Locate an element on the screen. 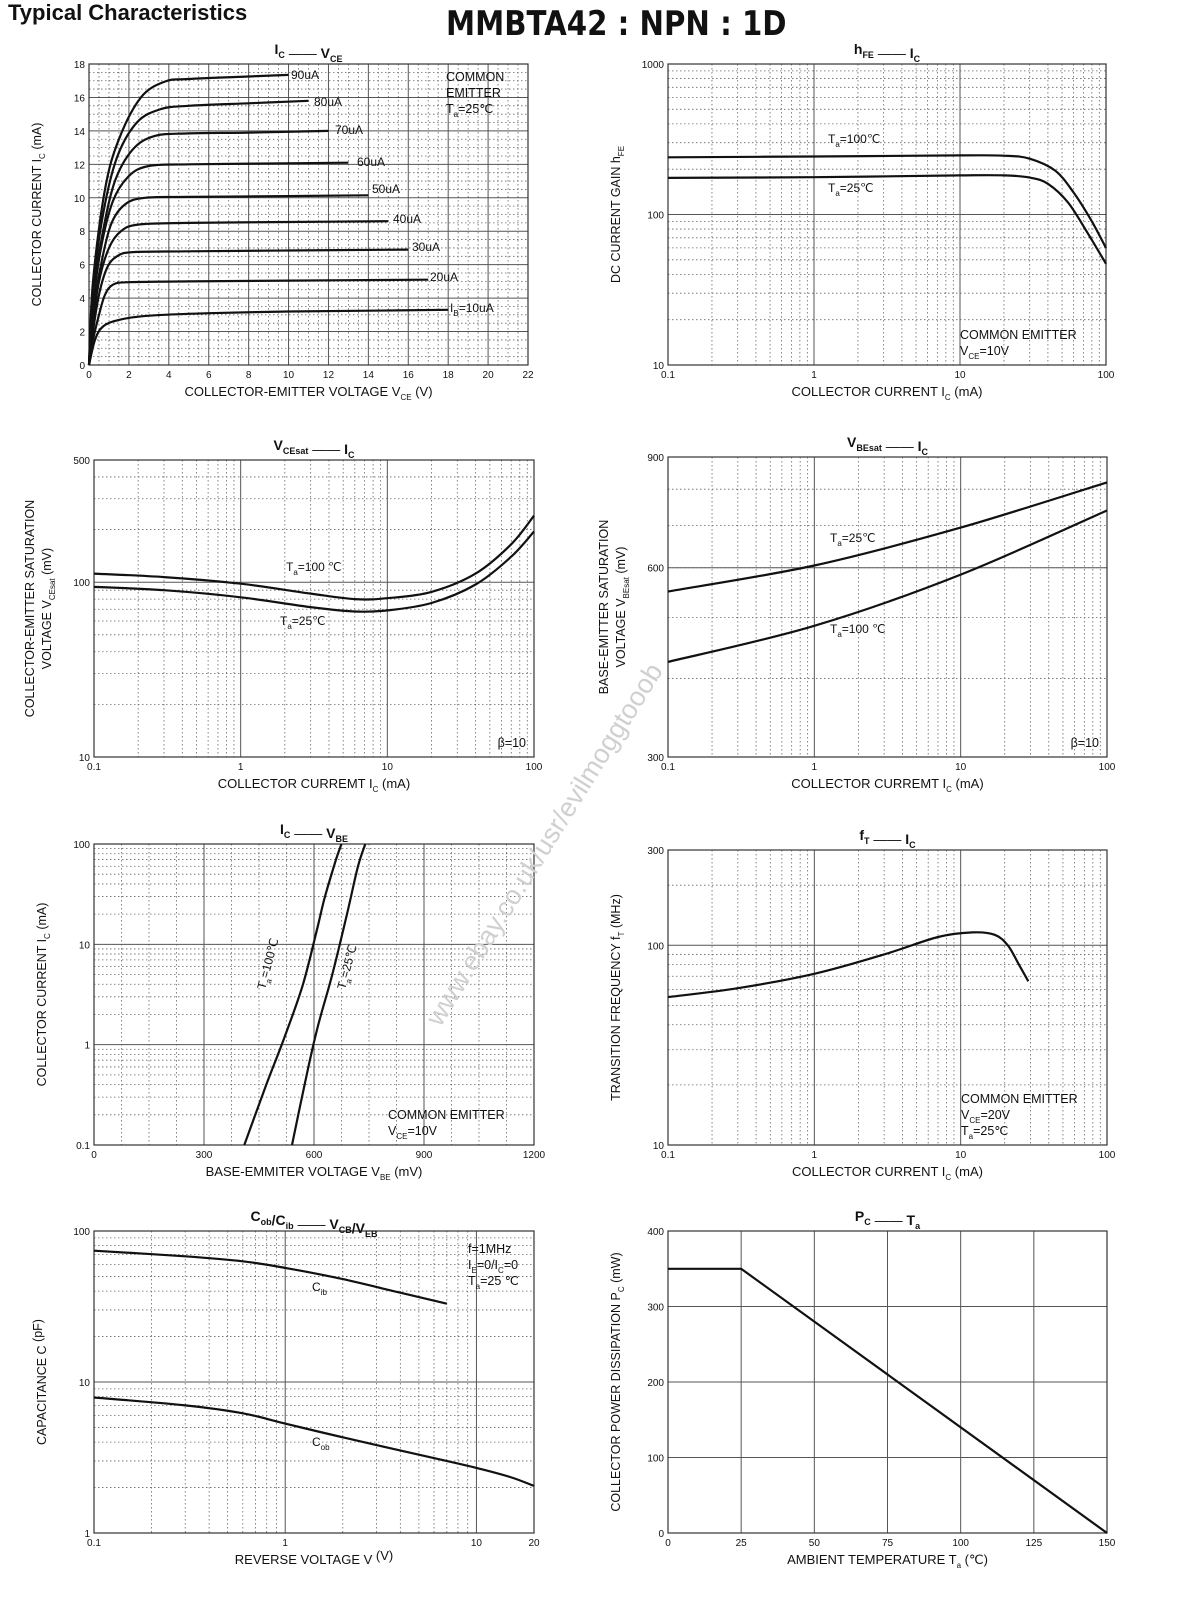 The width and height of the screenshot is (1189, 1600). series-label: 70uA is located at coordinates (349, 130).